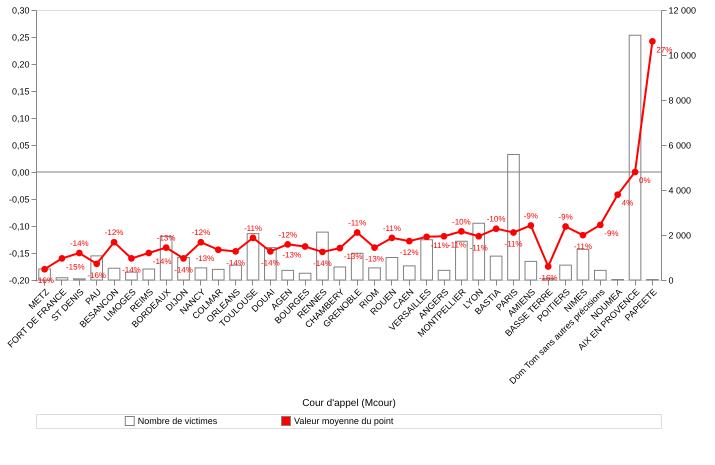  I want to click on y2-tick-label: 0, so click(671, 281).